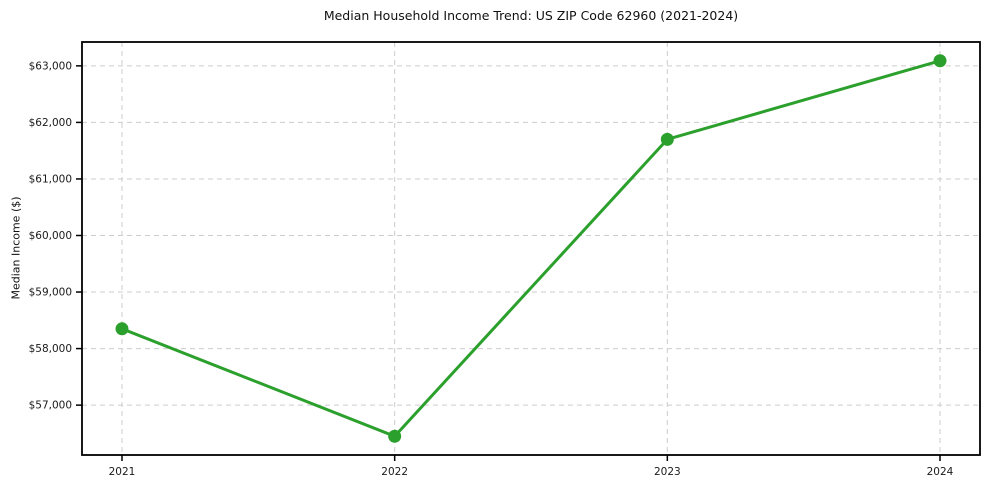  Describe the element at coordinates (50, 179) in the screenshot. I see `y-tick-label: $61,000` at that location.